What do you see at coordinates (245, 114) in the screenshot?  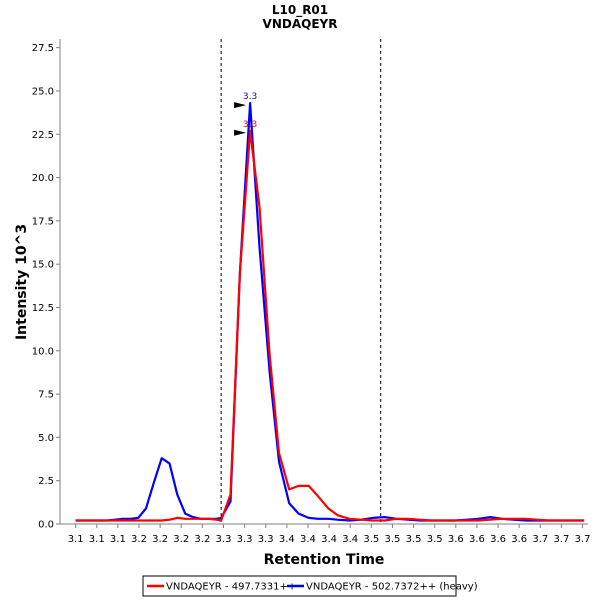 I see `peak-annotations: 3.3 3.3` at bounding box center [245, 114].